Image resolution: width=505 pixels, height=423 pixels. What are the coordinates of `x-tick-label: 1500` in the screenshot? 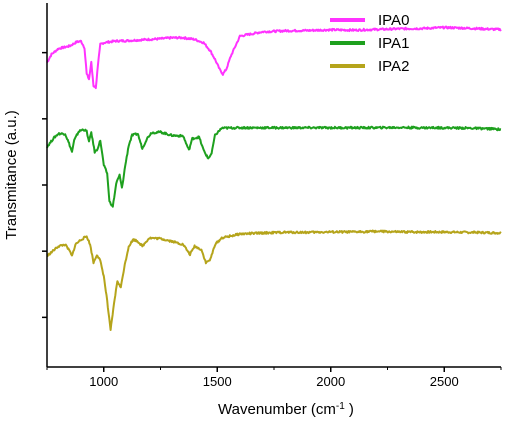 It's located at (217, 381).